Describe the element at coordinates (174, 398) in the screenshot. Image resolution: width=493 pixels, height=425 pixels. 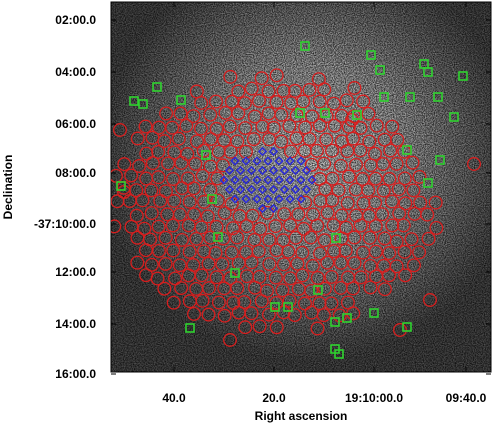
I see `x-tick-label: 40.0` at that location.